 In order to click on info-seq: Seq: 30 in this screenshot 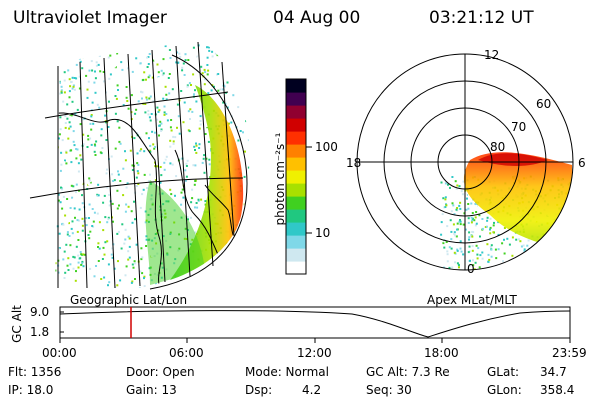, I will do `click(389, 390)`.